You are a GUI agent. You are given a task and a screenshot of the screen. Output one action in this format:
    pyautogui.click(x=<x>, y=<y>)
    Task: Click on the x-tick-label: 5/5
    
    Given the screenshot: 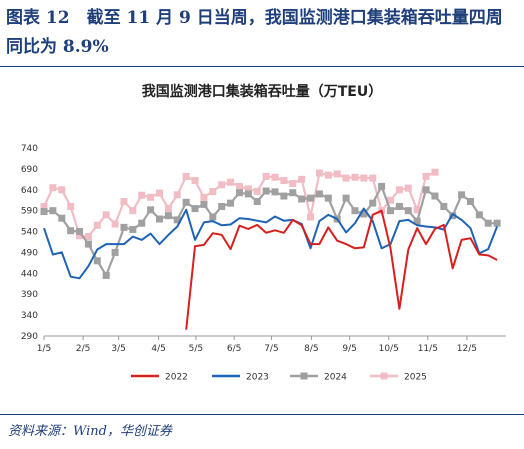 What is the action you would take?
    pyautogui.click(x=196, y=349)
    